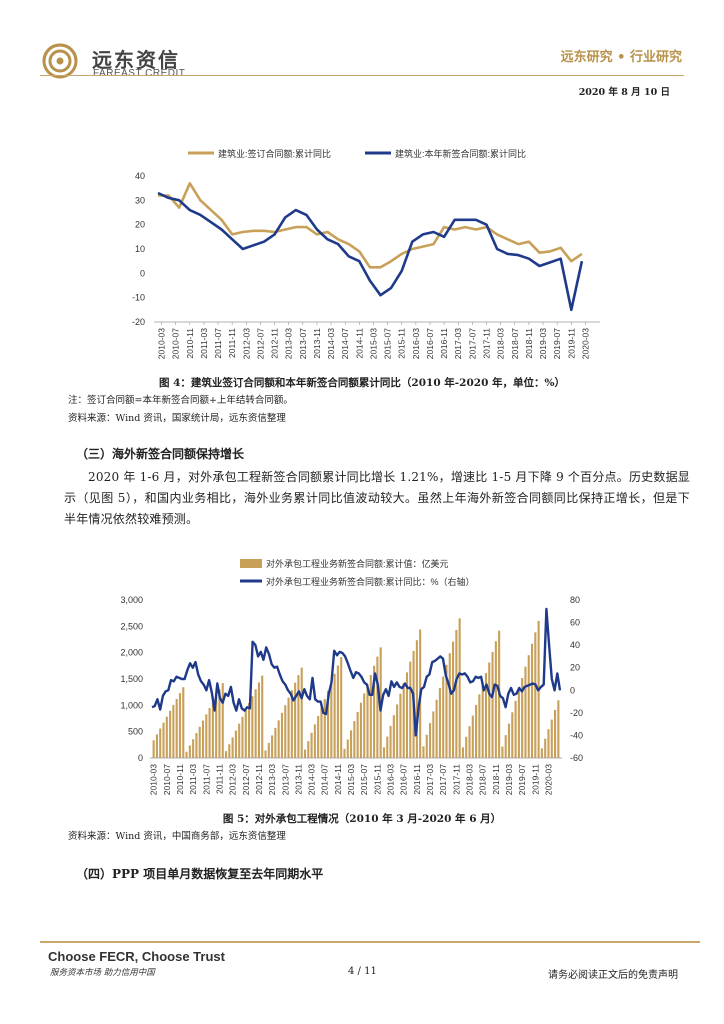  I want to click on x-tick-label: 2019-03, so click(543, 343).